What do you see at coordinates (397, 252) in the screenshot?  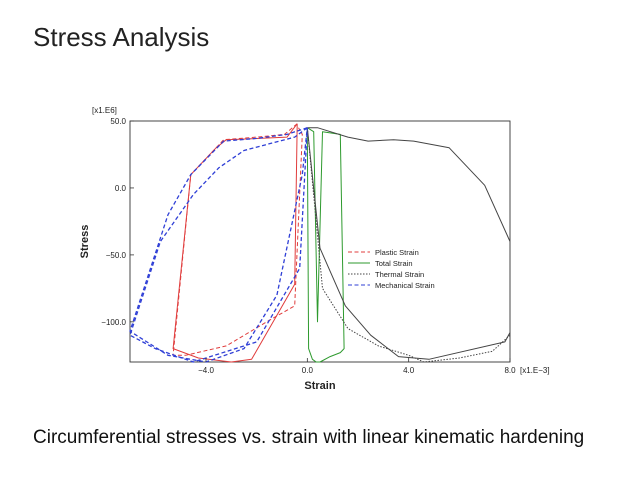 I see `legend-label-plastic: Plastic Strain` at bounding box center [397, 252].